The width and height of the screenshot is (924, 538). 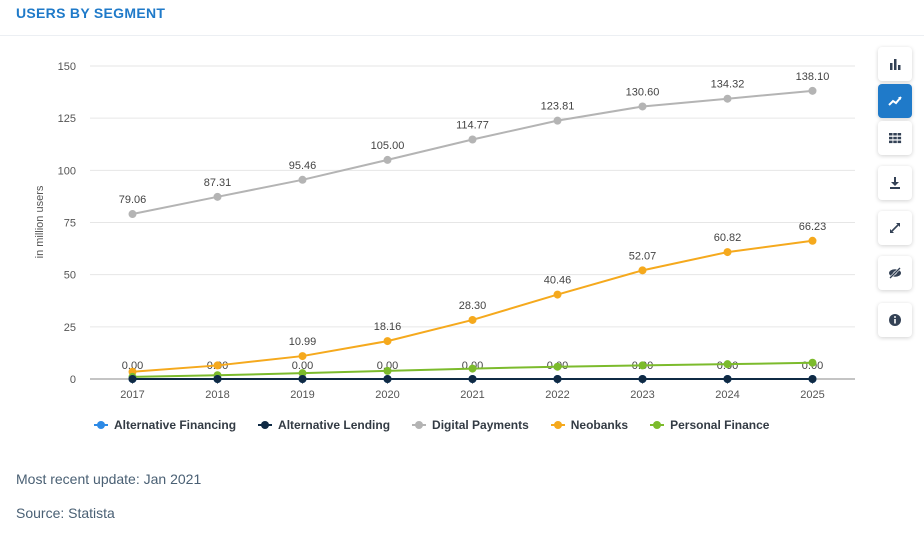 I want to click on y-tick-label: 75, so click(x=70, y=224).